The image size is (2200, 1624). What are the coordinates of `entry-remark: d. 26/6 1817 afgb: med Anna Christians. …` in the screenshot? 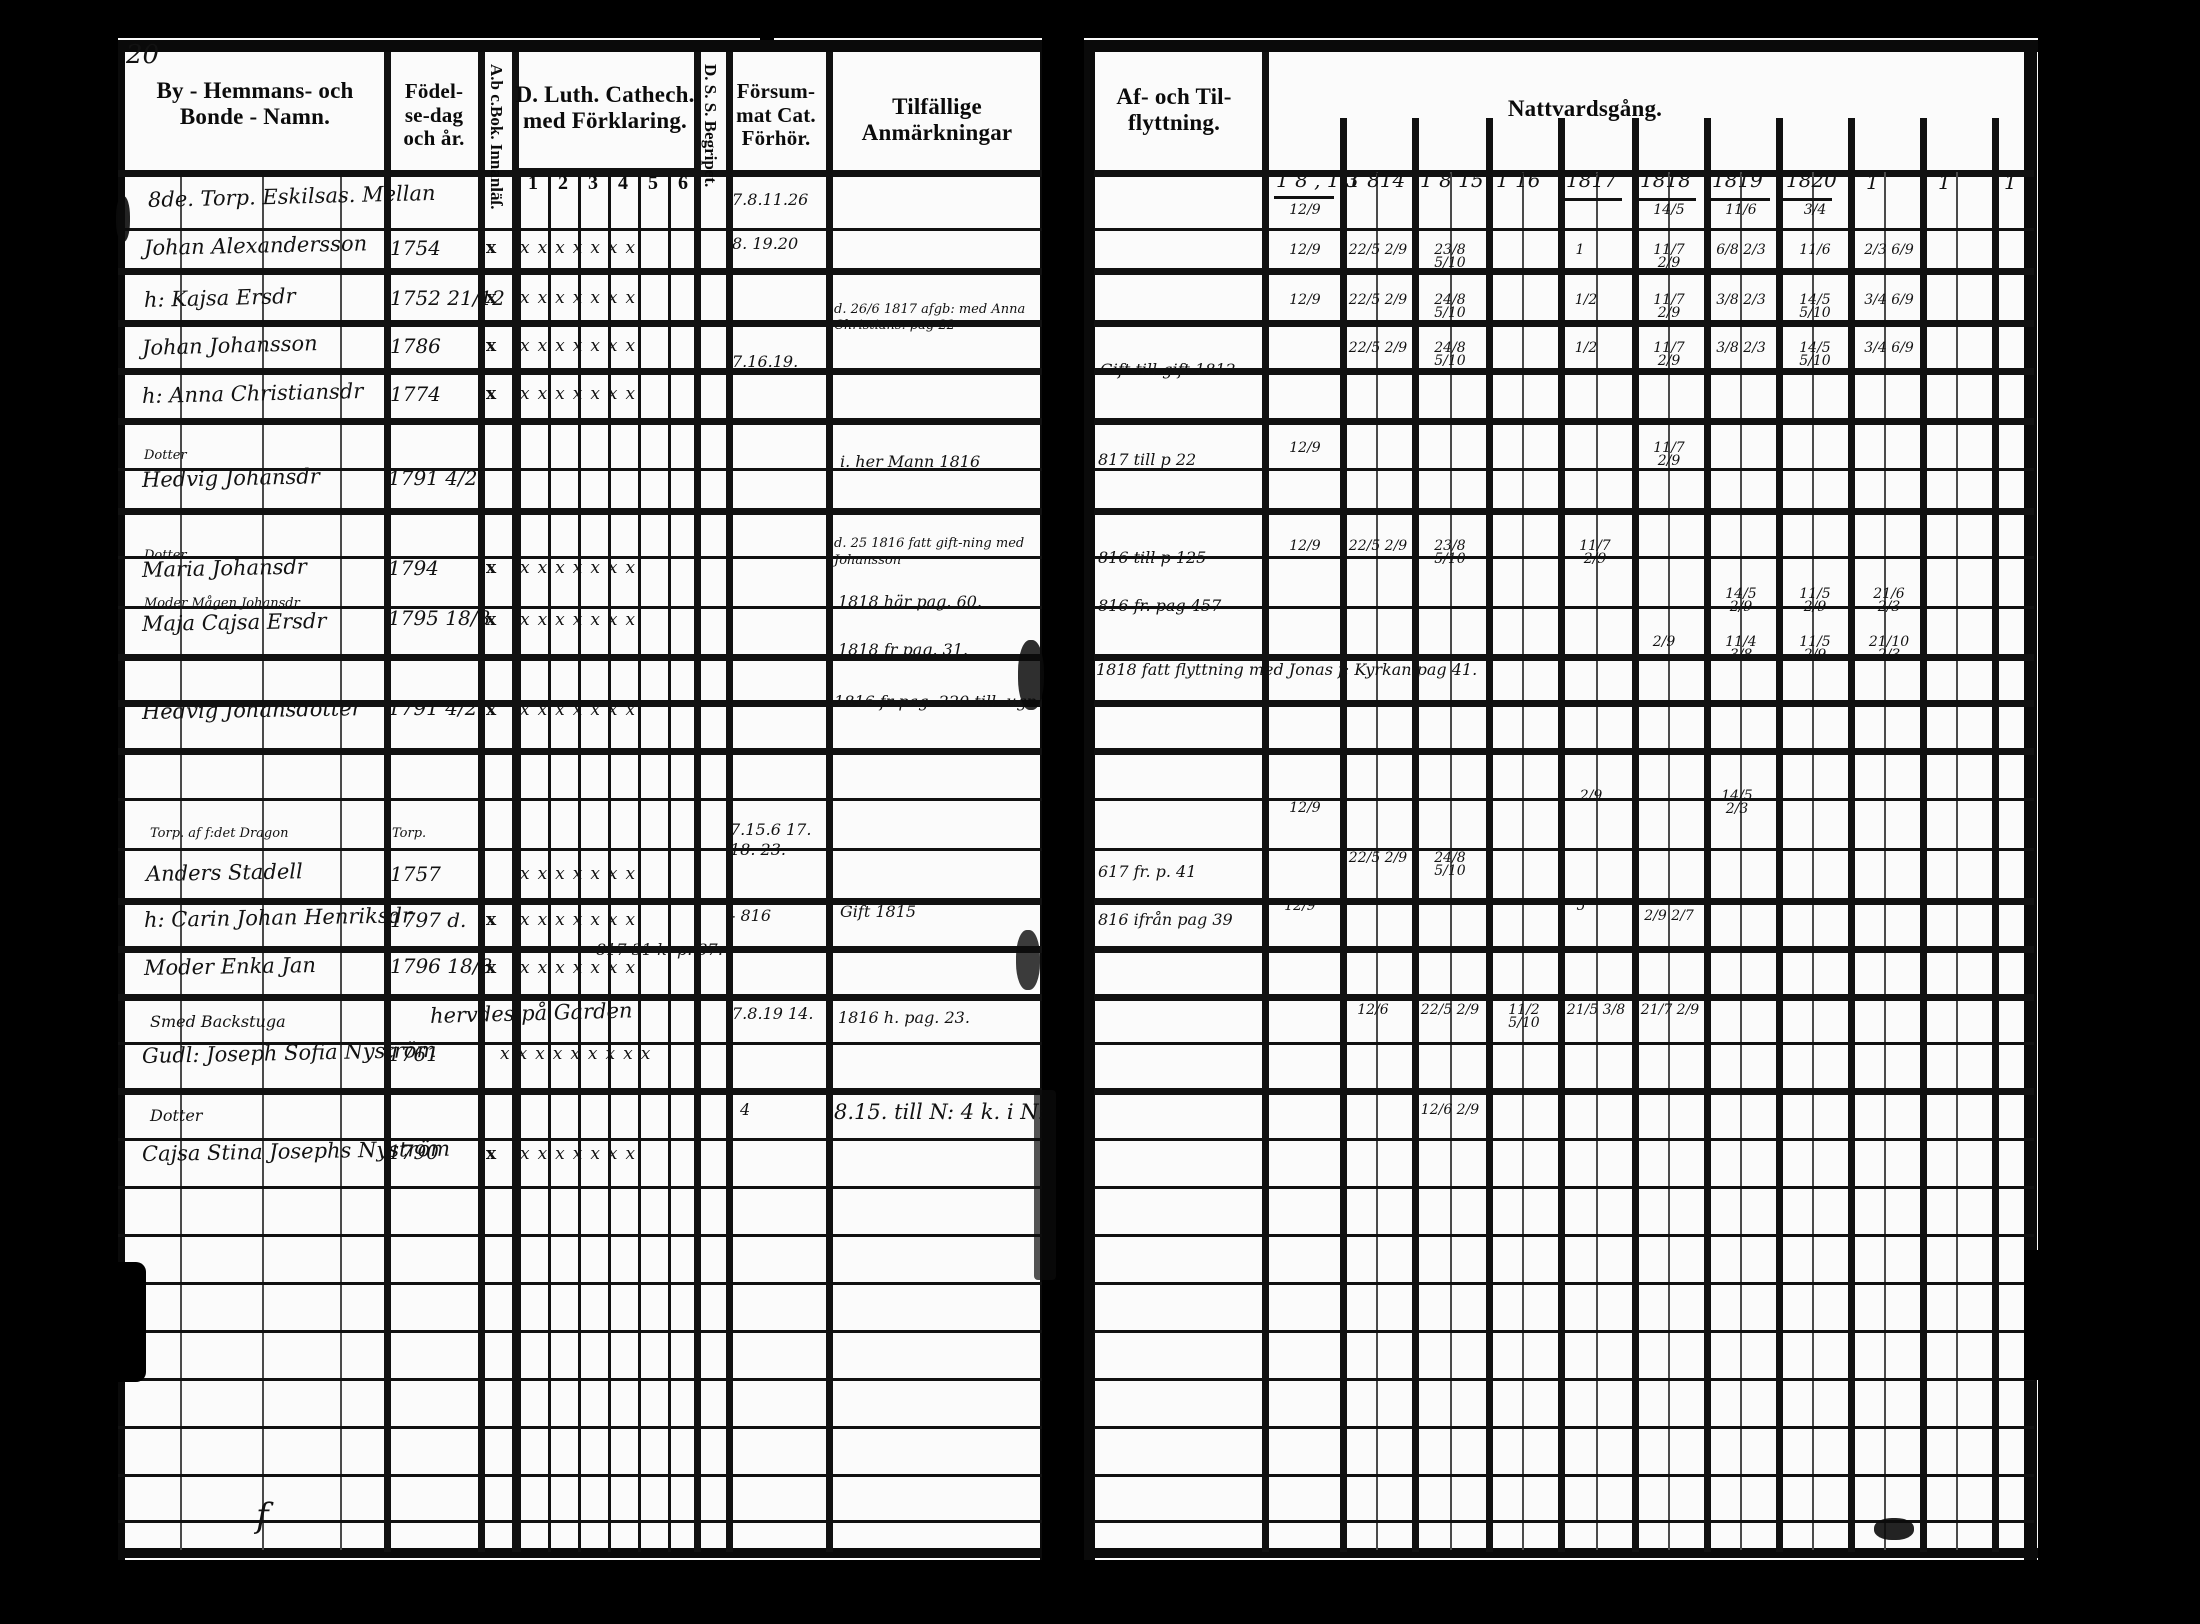 It's located at (930, 318).